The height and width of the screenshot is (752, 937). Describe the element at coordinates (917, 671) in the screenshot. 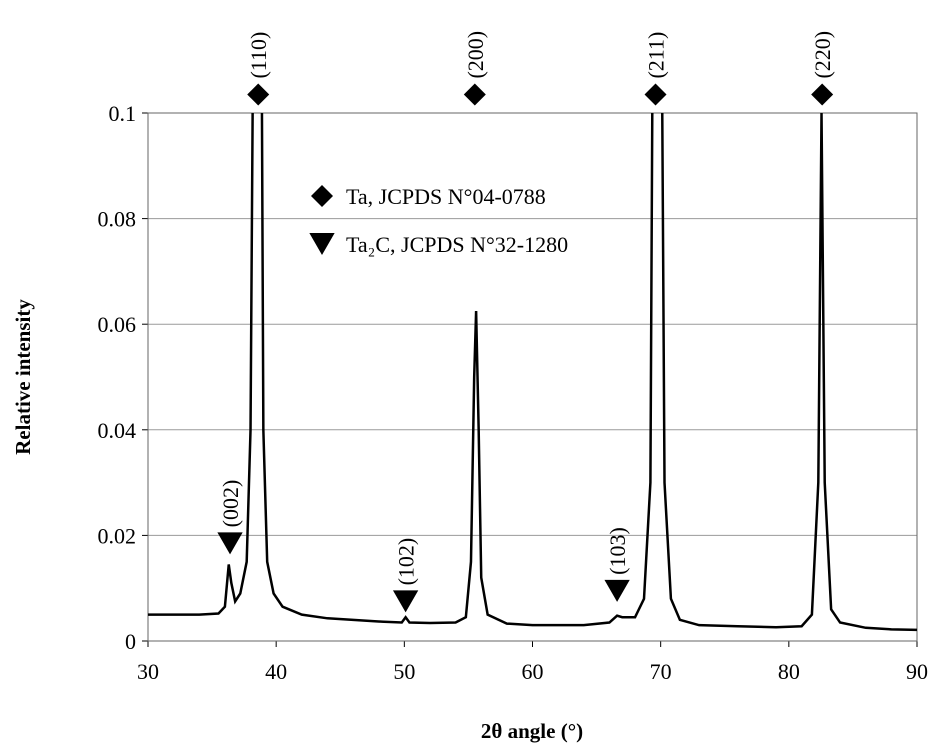

I see `x-tick-label: 90` at that location.